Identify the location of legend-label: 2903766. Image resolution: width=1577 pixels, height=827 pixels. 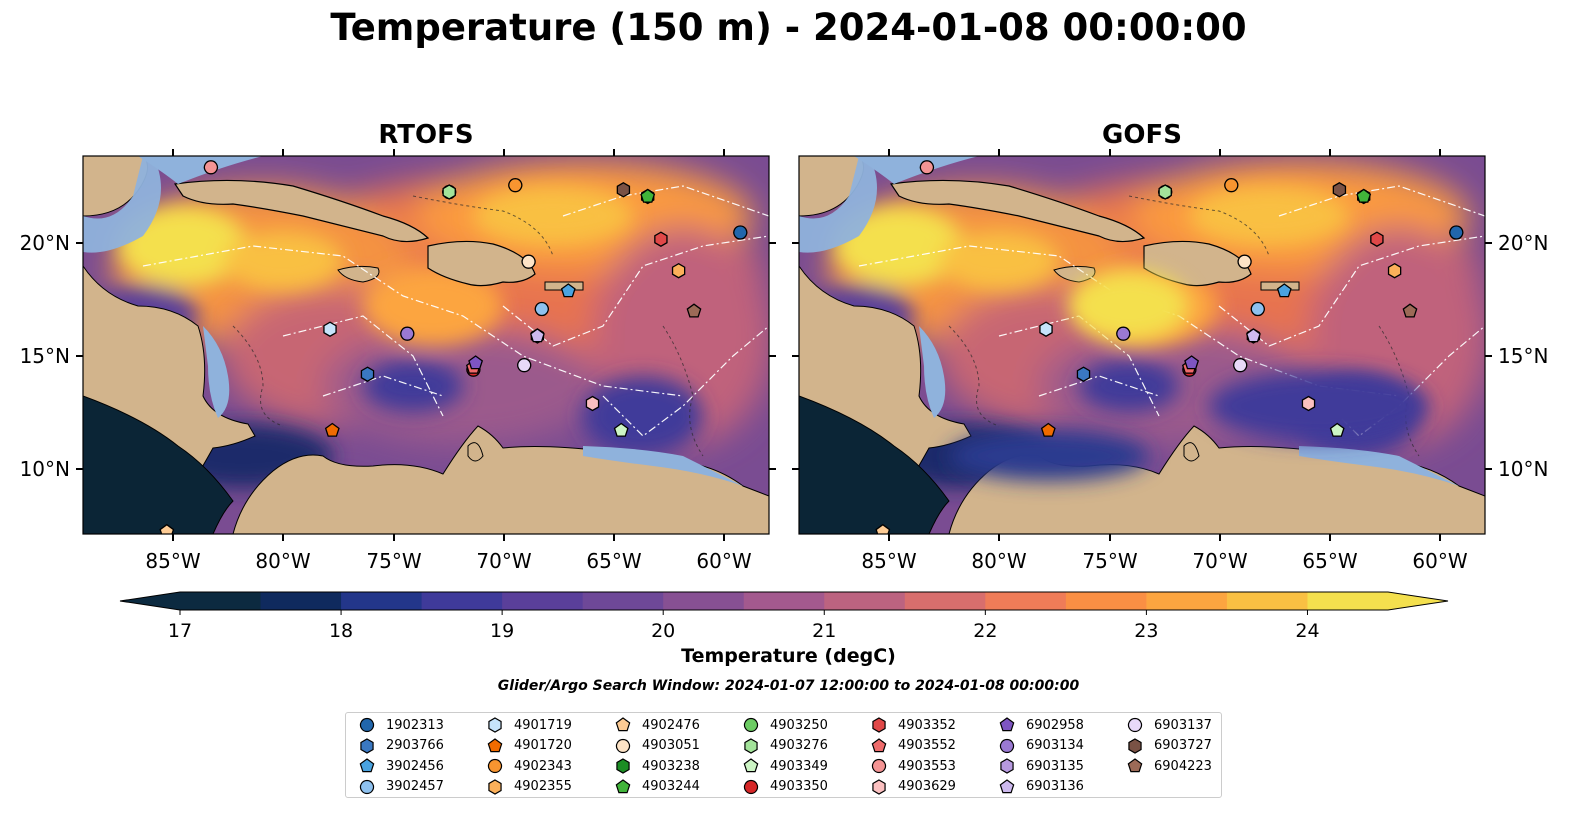
(415, 745).